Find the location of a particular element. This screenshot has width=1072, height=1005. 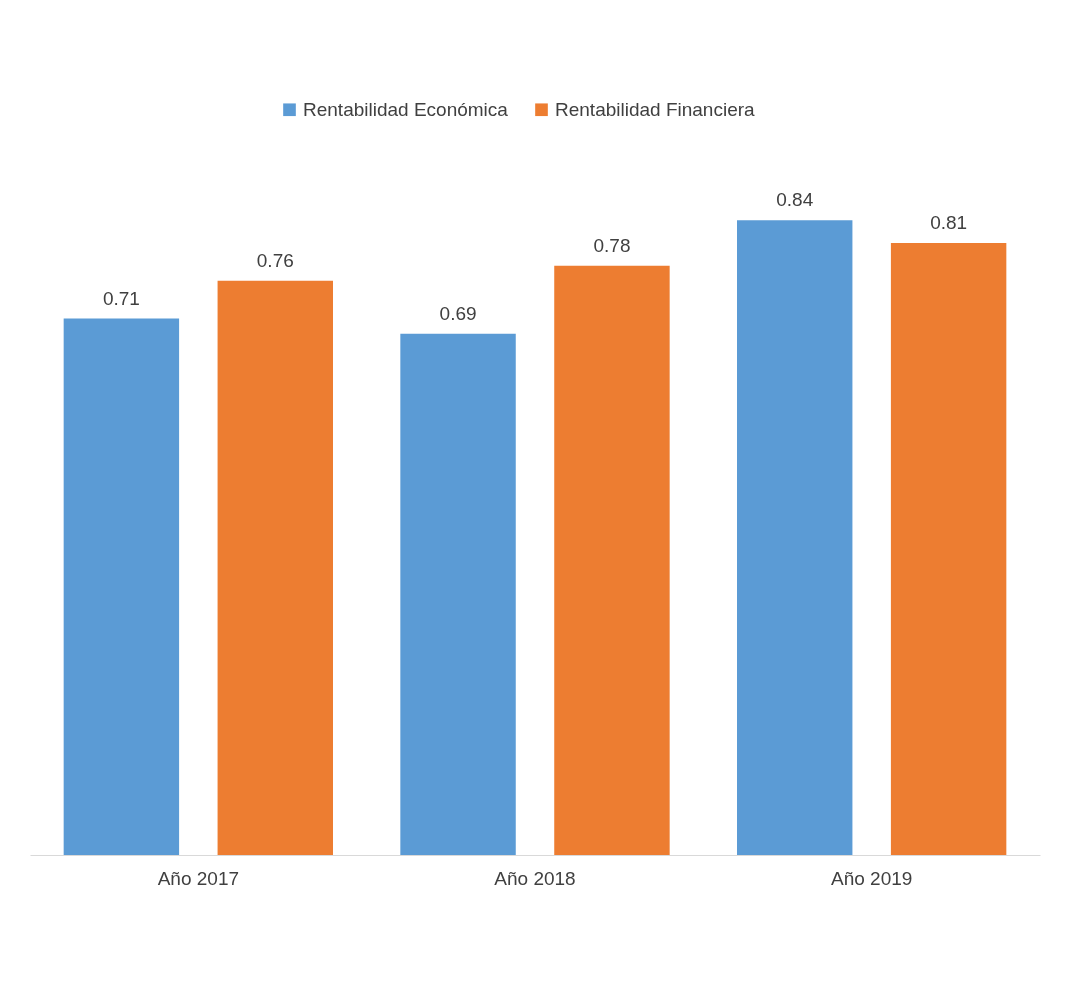

x-tick-label: Año 2017 is located at coordinates (198, 878).